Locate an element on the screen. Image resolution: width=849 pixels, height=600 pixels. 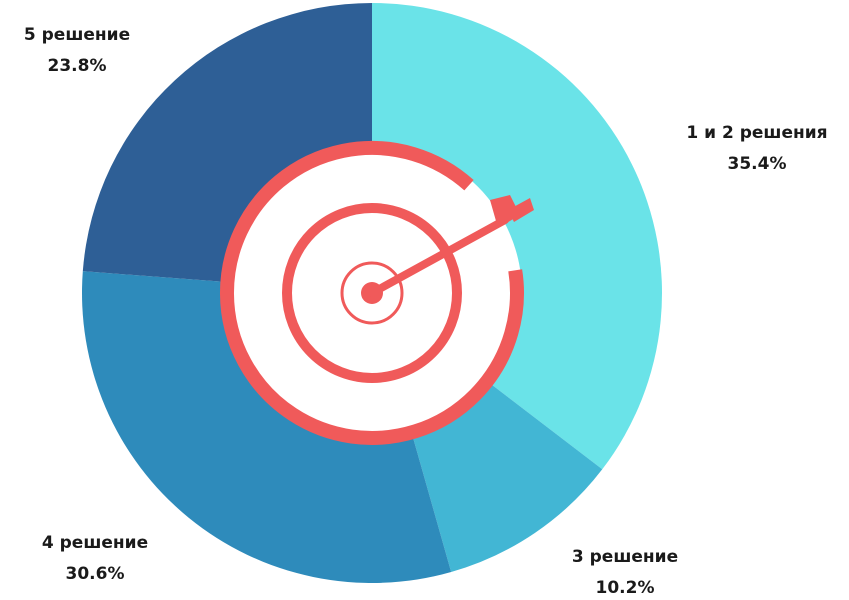
slice-label: 5 решение is located at coordinates (77, 35).